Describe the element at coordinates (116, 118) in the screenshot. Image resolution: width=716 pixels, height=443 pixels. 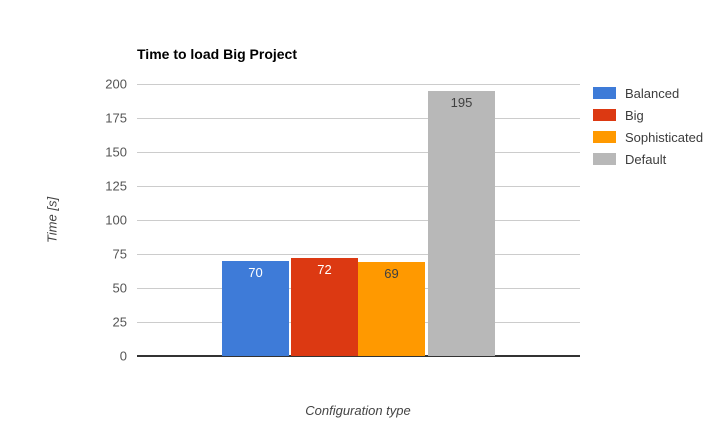
I see `y-tick-label: 175` at that location.